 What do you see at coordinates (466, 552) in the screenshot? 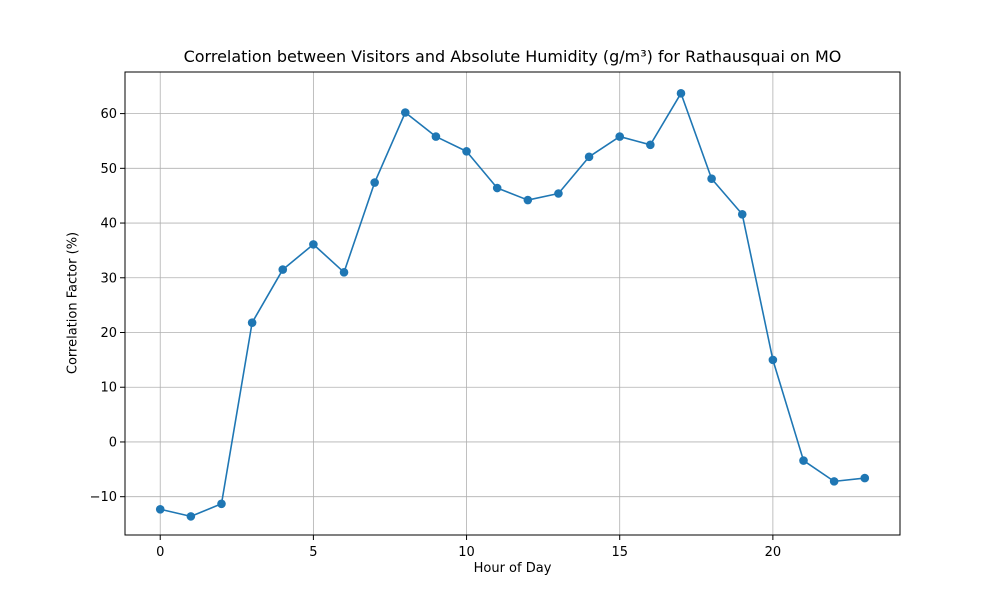
I see `x-tick-label: 10` at bounding box center [466, 552].